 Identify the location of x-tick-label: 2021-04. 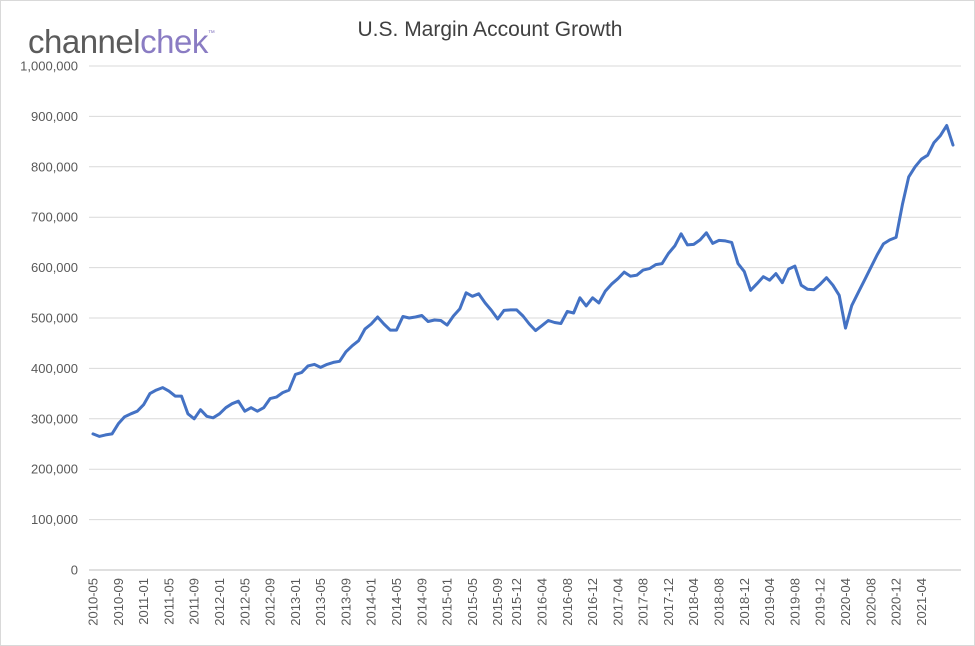
(921, 602).